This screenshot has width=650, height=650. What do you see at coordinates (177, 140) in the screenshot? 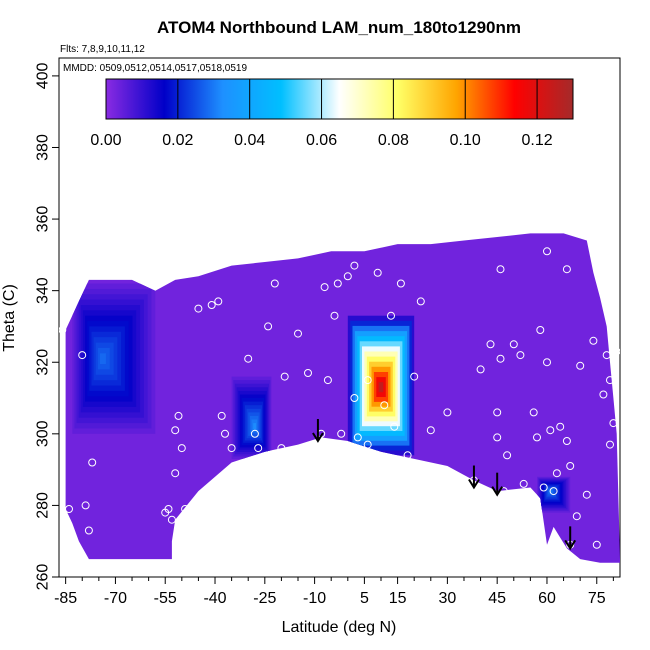
I see `colorbar-tick-label: 0.02` at bounding box center [177, 140].